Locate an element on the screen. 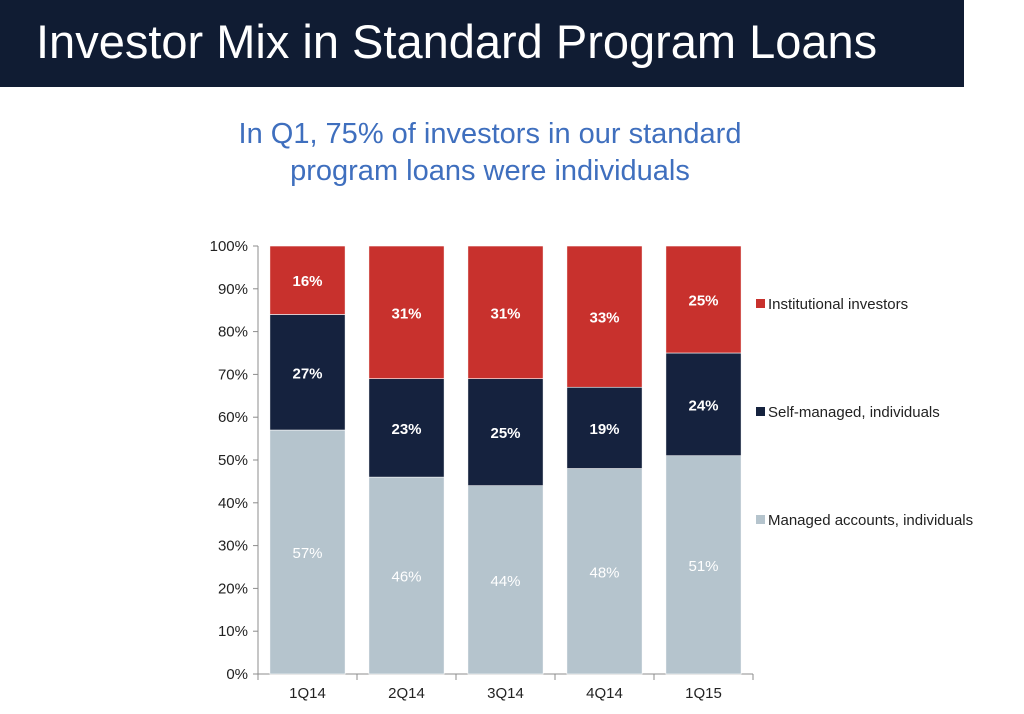  y-tick-label: 0% is located at coordinates (237, 674).